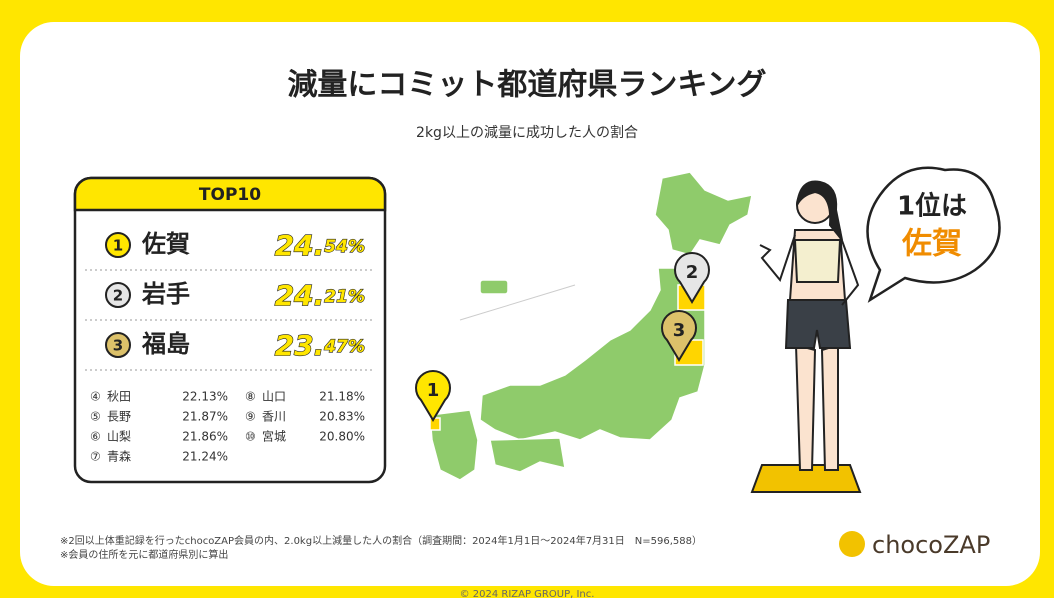 Image resolution: width=1054 pixels, height=602 pixels. I want to click on value: 20.83%, so click(342, 417).